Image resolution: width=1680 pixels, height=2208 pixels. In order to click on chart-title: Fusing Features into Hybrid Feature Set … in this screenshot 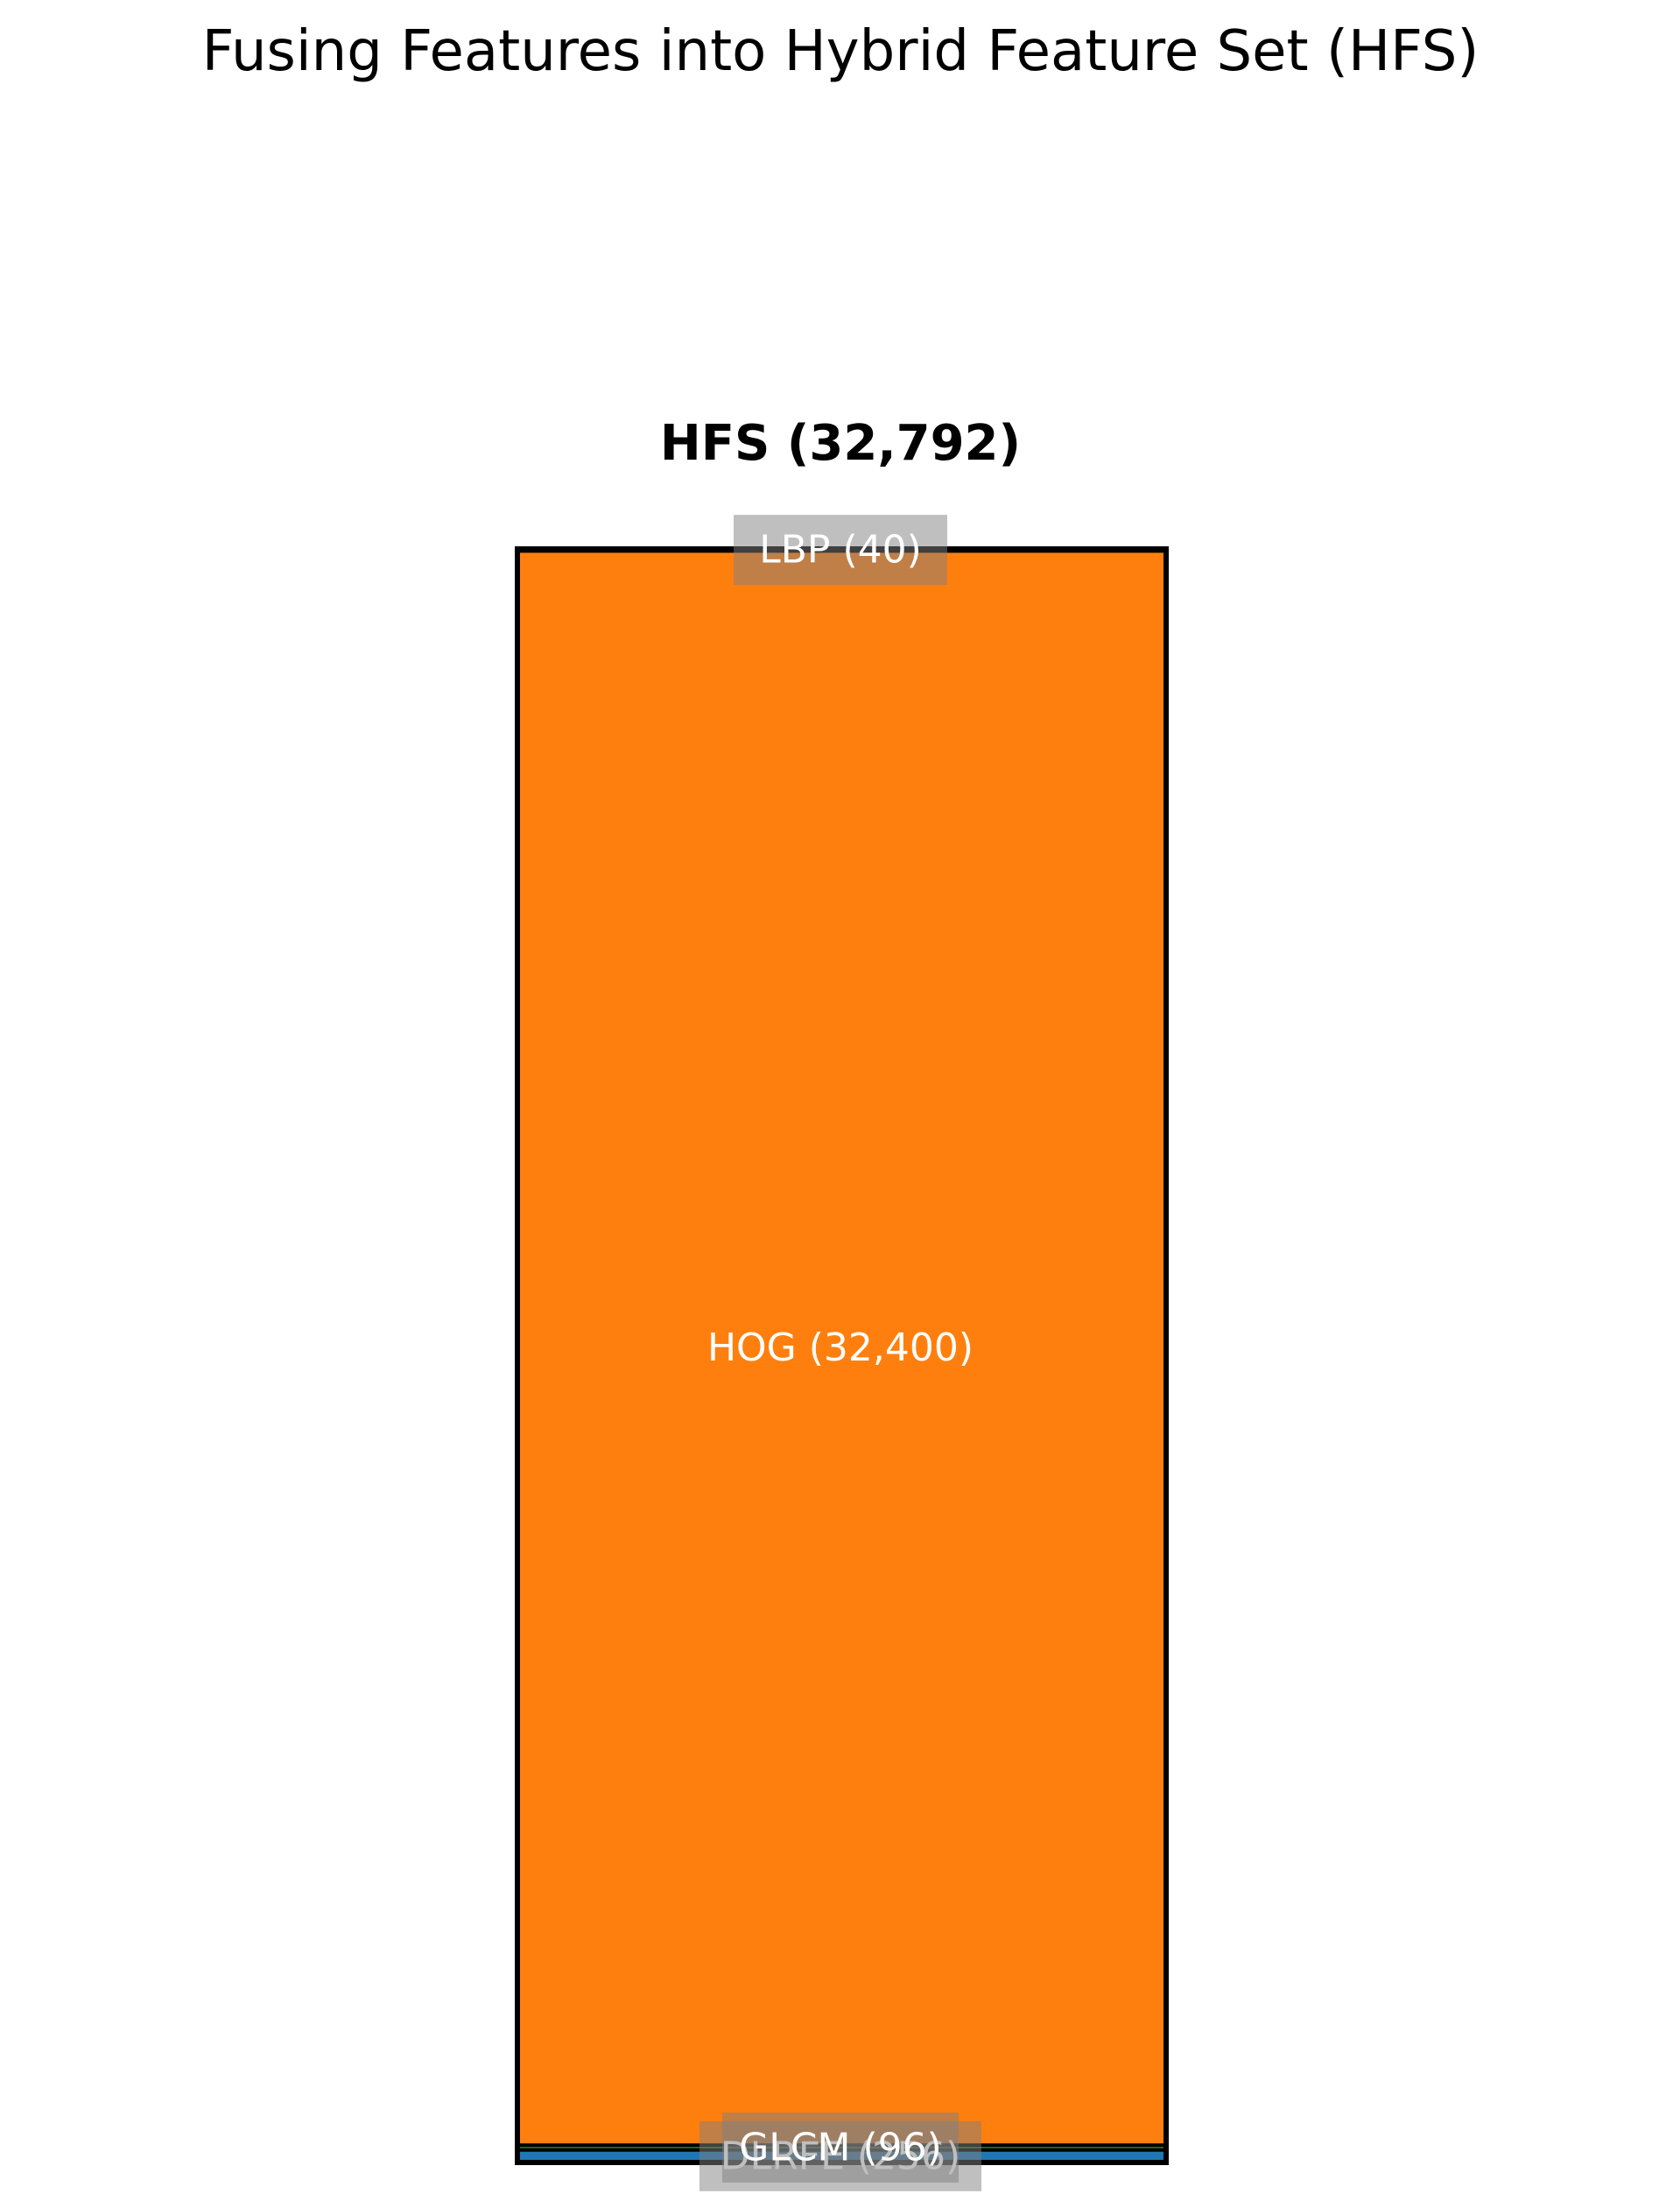, I will do `click(841, 51)`.